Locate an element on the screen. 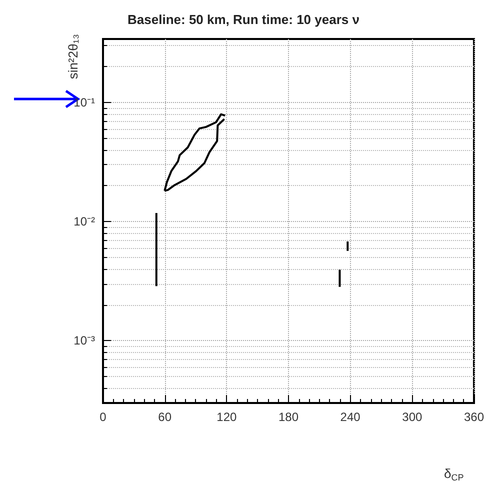 This screenshot has height=482, width=487. x-tick-label: 180 is located at coordinates (288, 417).